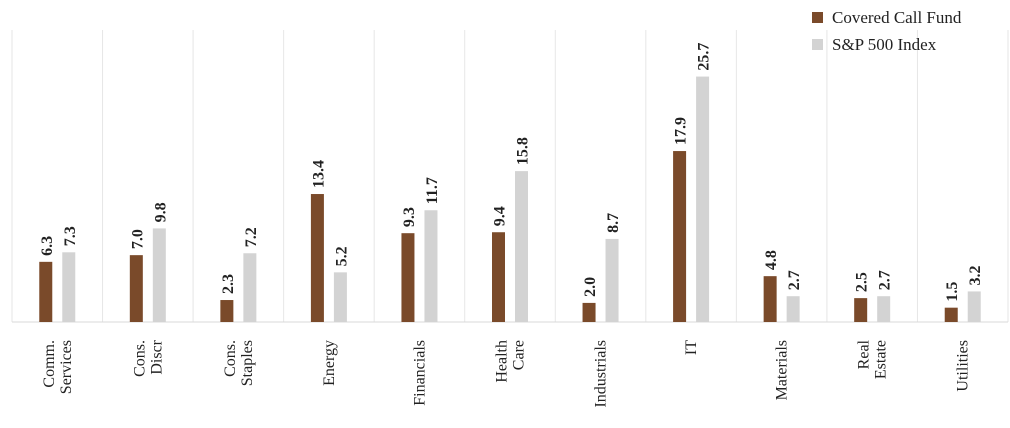  Describe the element at coordinates (137, 239) in the screenshot. I see `data-label: 7.0` at that location.